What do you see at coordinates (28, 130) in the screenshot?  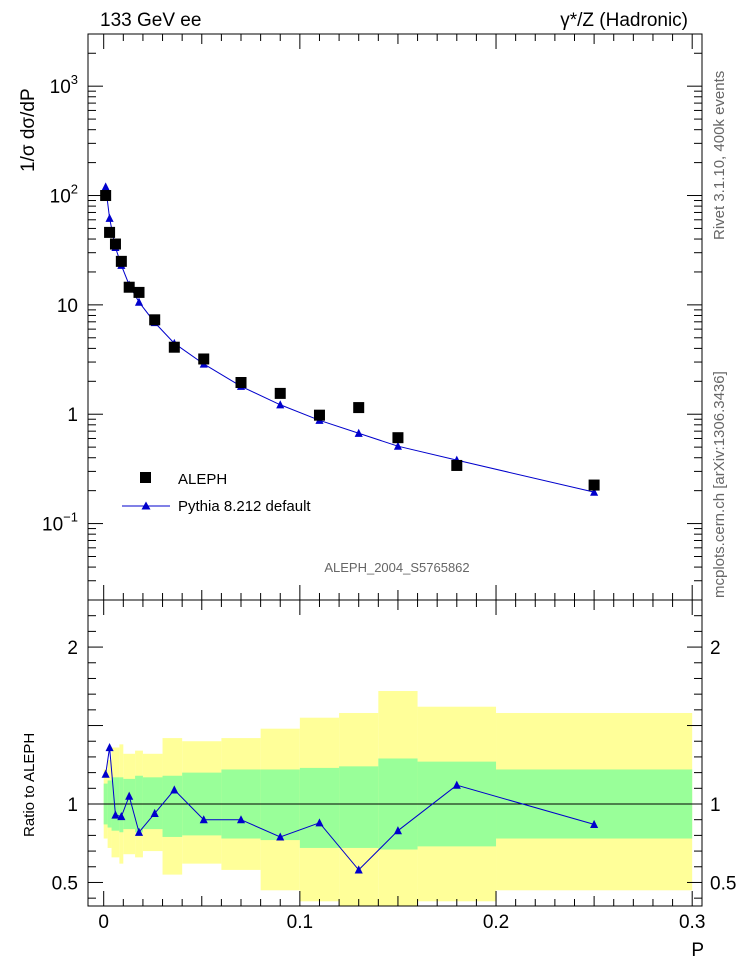 I see `main-y-axis-label: 1/σ dσ/dP` at bounding box center [28, 130].